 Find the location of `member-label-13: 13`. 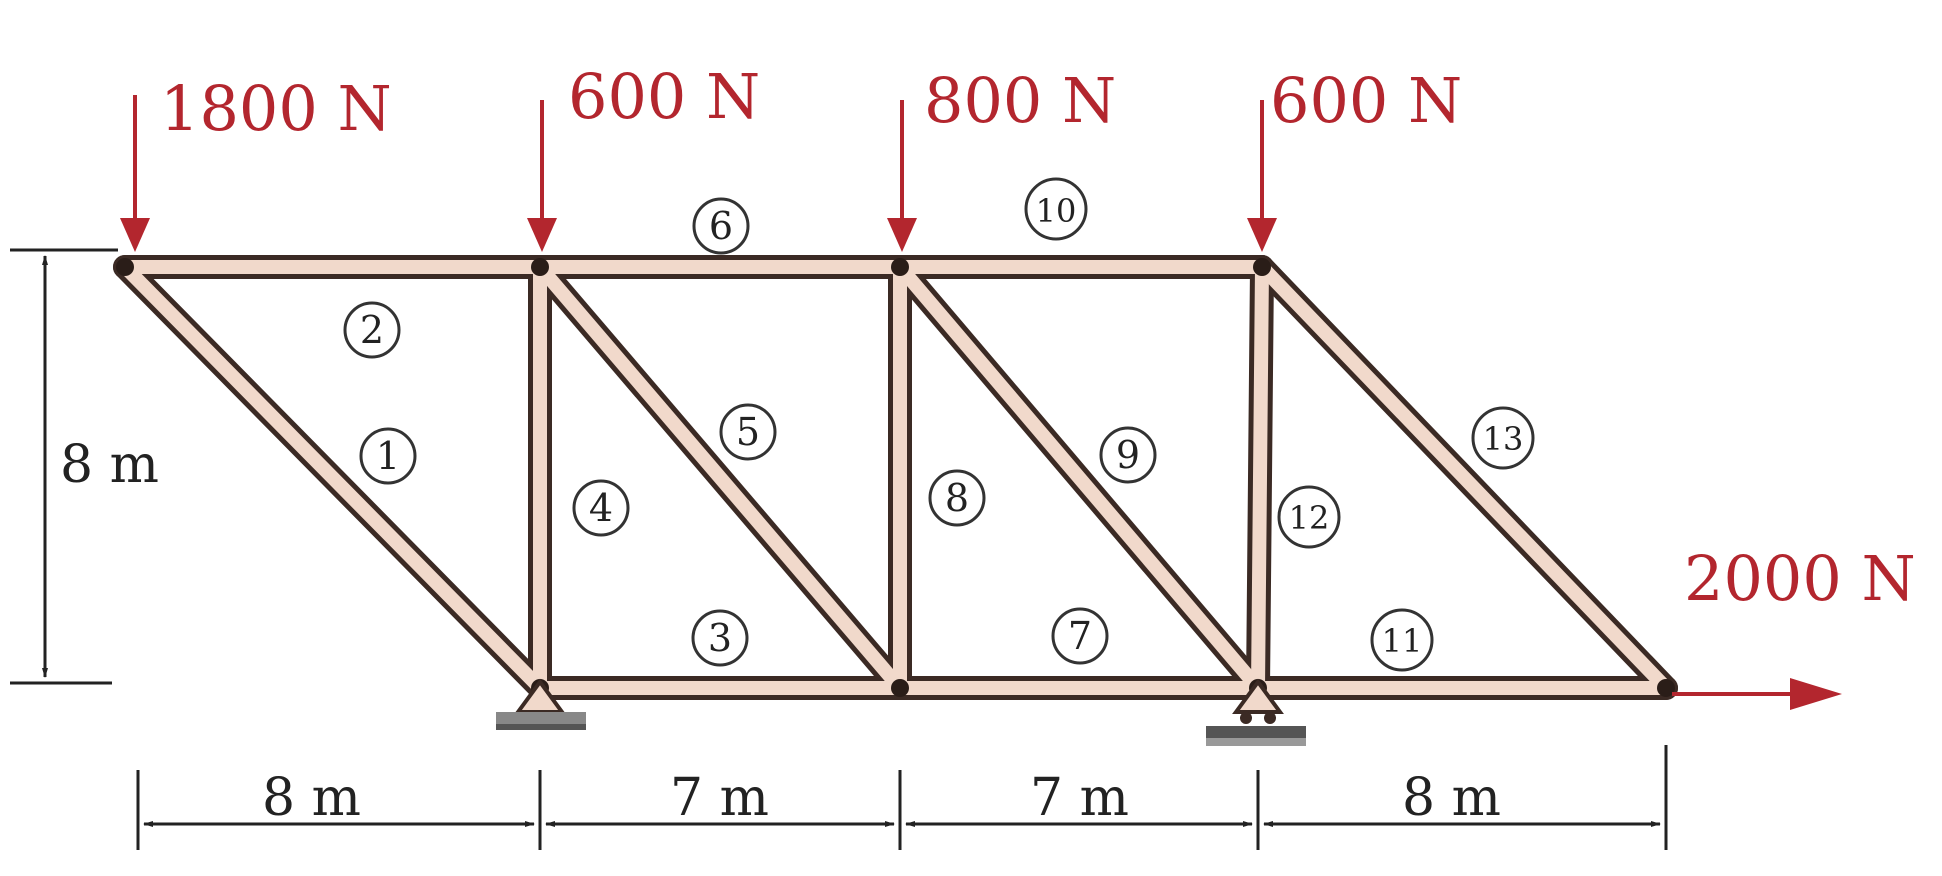

member-label-13: 13 is located at coordinates (1503, 438).